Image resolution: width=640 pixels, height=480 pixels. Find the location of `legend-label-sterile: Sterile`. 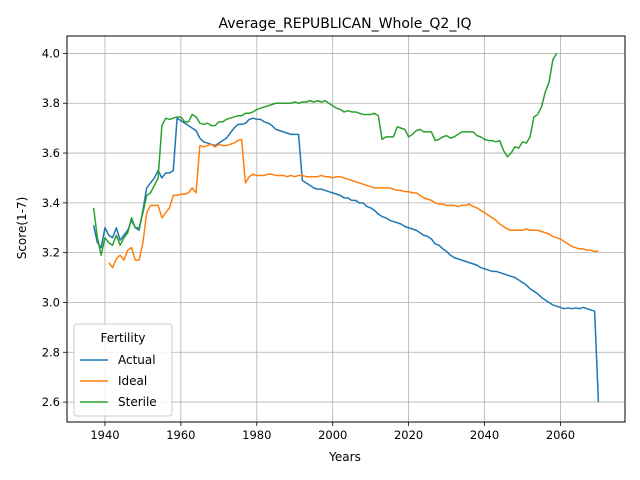

legend-label-sterile: Sterile is located at coordinates (137, 402).